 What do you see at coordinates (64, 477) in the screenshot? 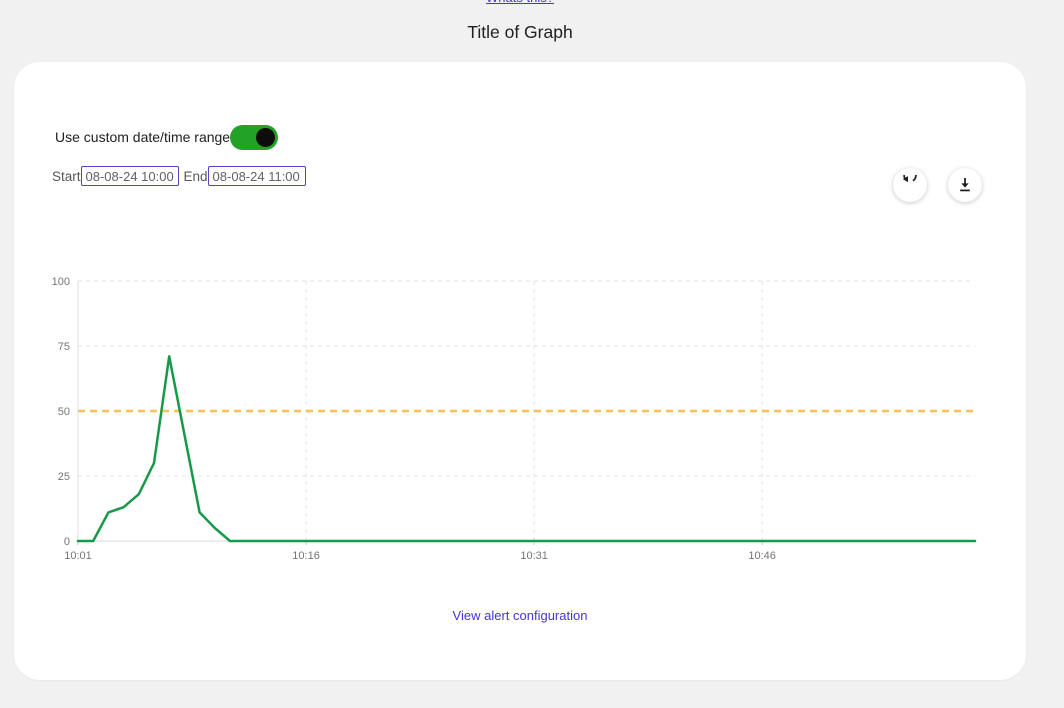
I see `y-tick-label: 25` at bounding box center [64, 477].